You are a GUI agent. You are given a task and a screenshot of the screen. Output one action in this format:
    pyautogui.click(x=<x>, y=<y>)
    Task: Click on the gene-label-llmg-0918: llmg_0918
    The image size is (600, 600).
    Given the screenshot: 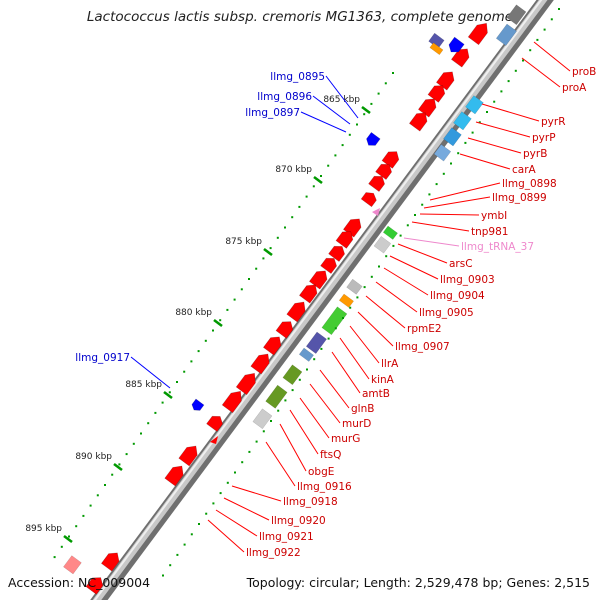 What is the action you would take?
    pyautogui.click(x=310, y=502)
    